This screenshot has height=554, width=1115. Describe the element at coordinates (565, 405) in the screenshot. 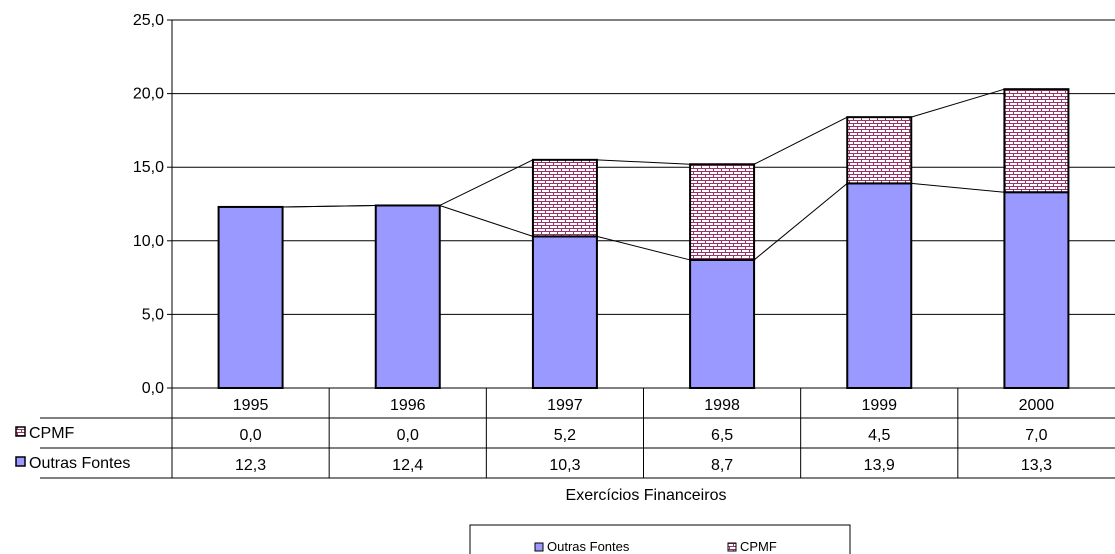

I see `x-tick-label: 1997` at that location.